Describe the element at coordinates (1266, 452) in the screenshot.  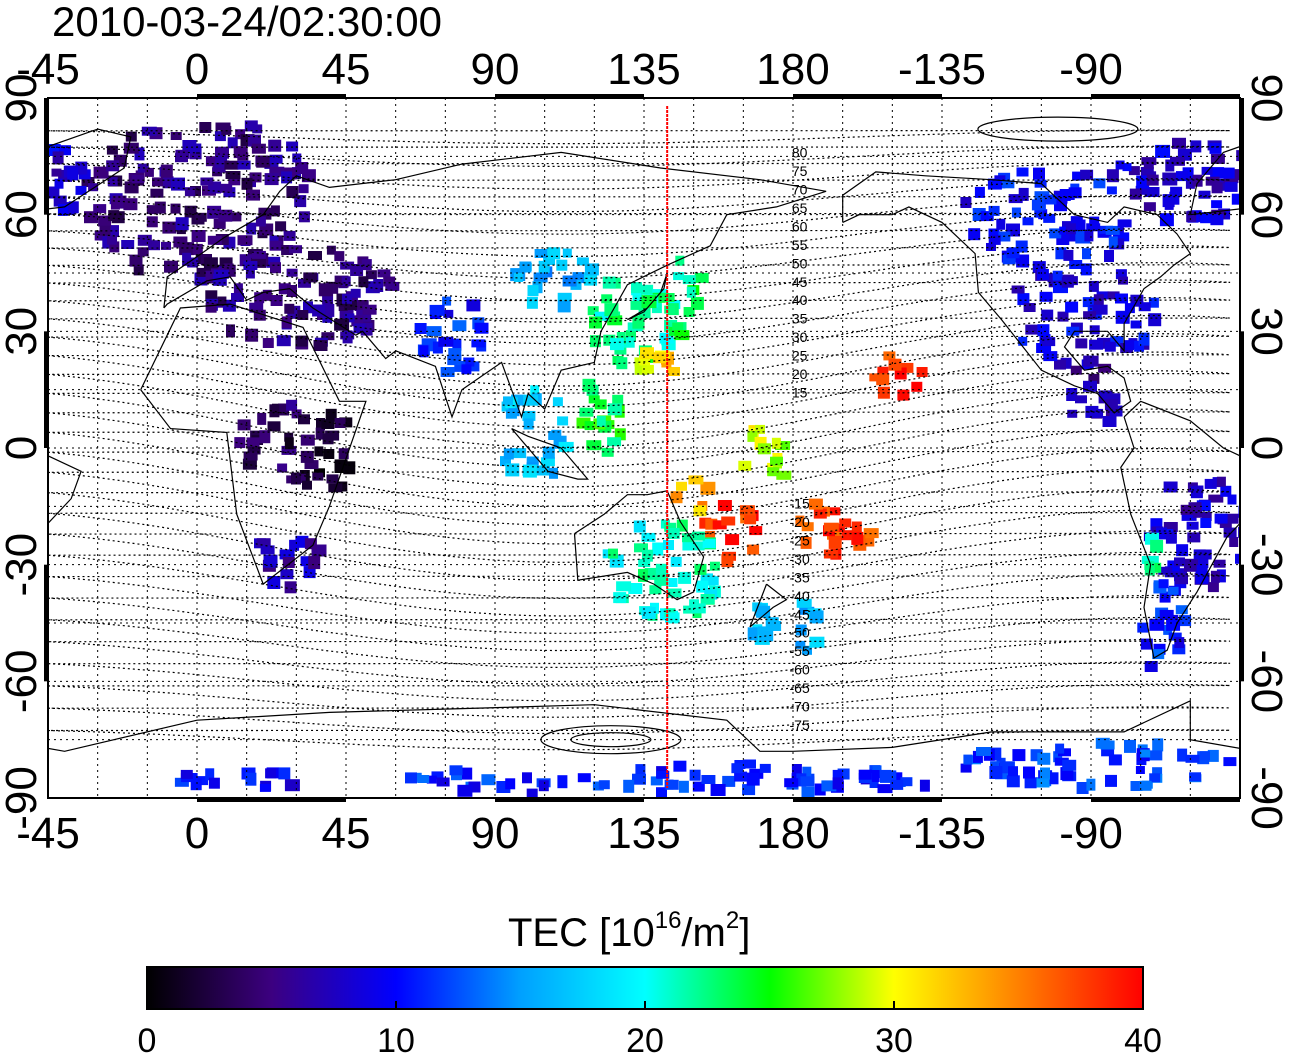
I see `right-lat-axis: 90 60 30 0 -30 -60 -90` at that location.